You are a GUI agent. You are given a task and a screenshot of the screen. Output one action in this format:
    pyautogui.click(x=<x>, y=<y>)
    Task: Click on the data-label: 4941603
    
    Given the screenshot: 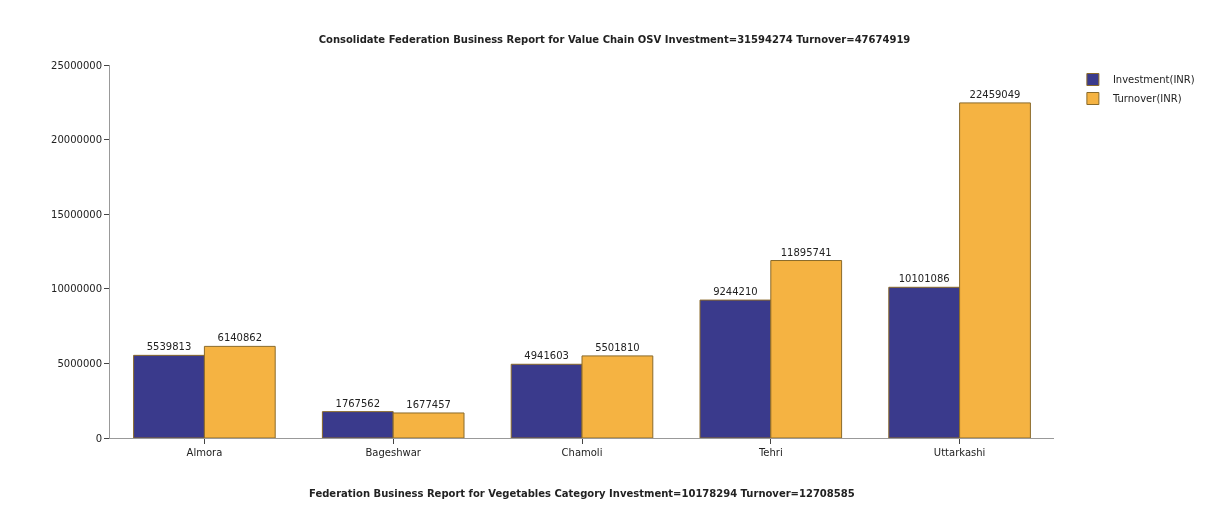 What is the action you would take?
    pyautogui.click(x=546, y=356)
    